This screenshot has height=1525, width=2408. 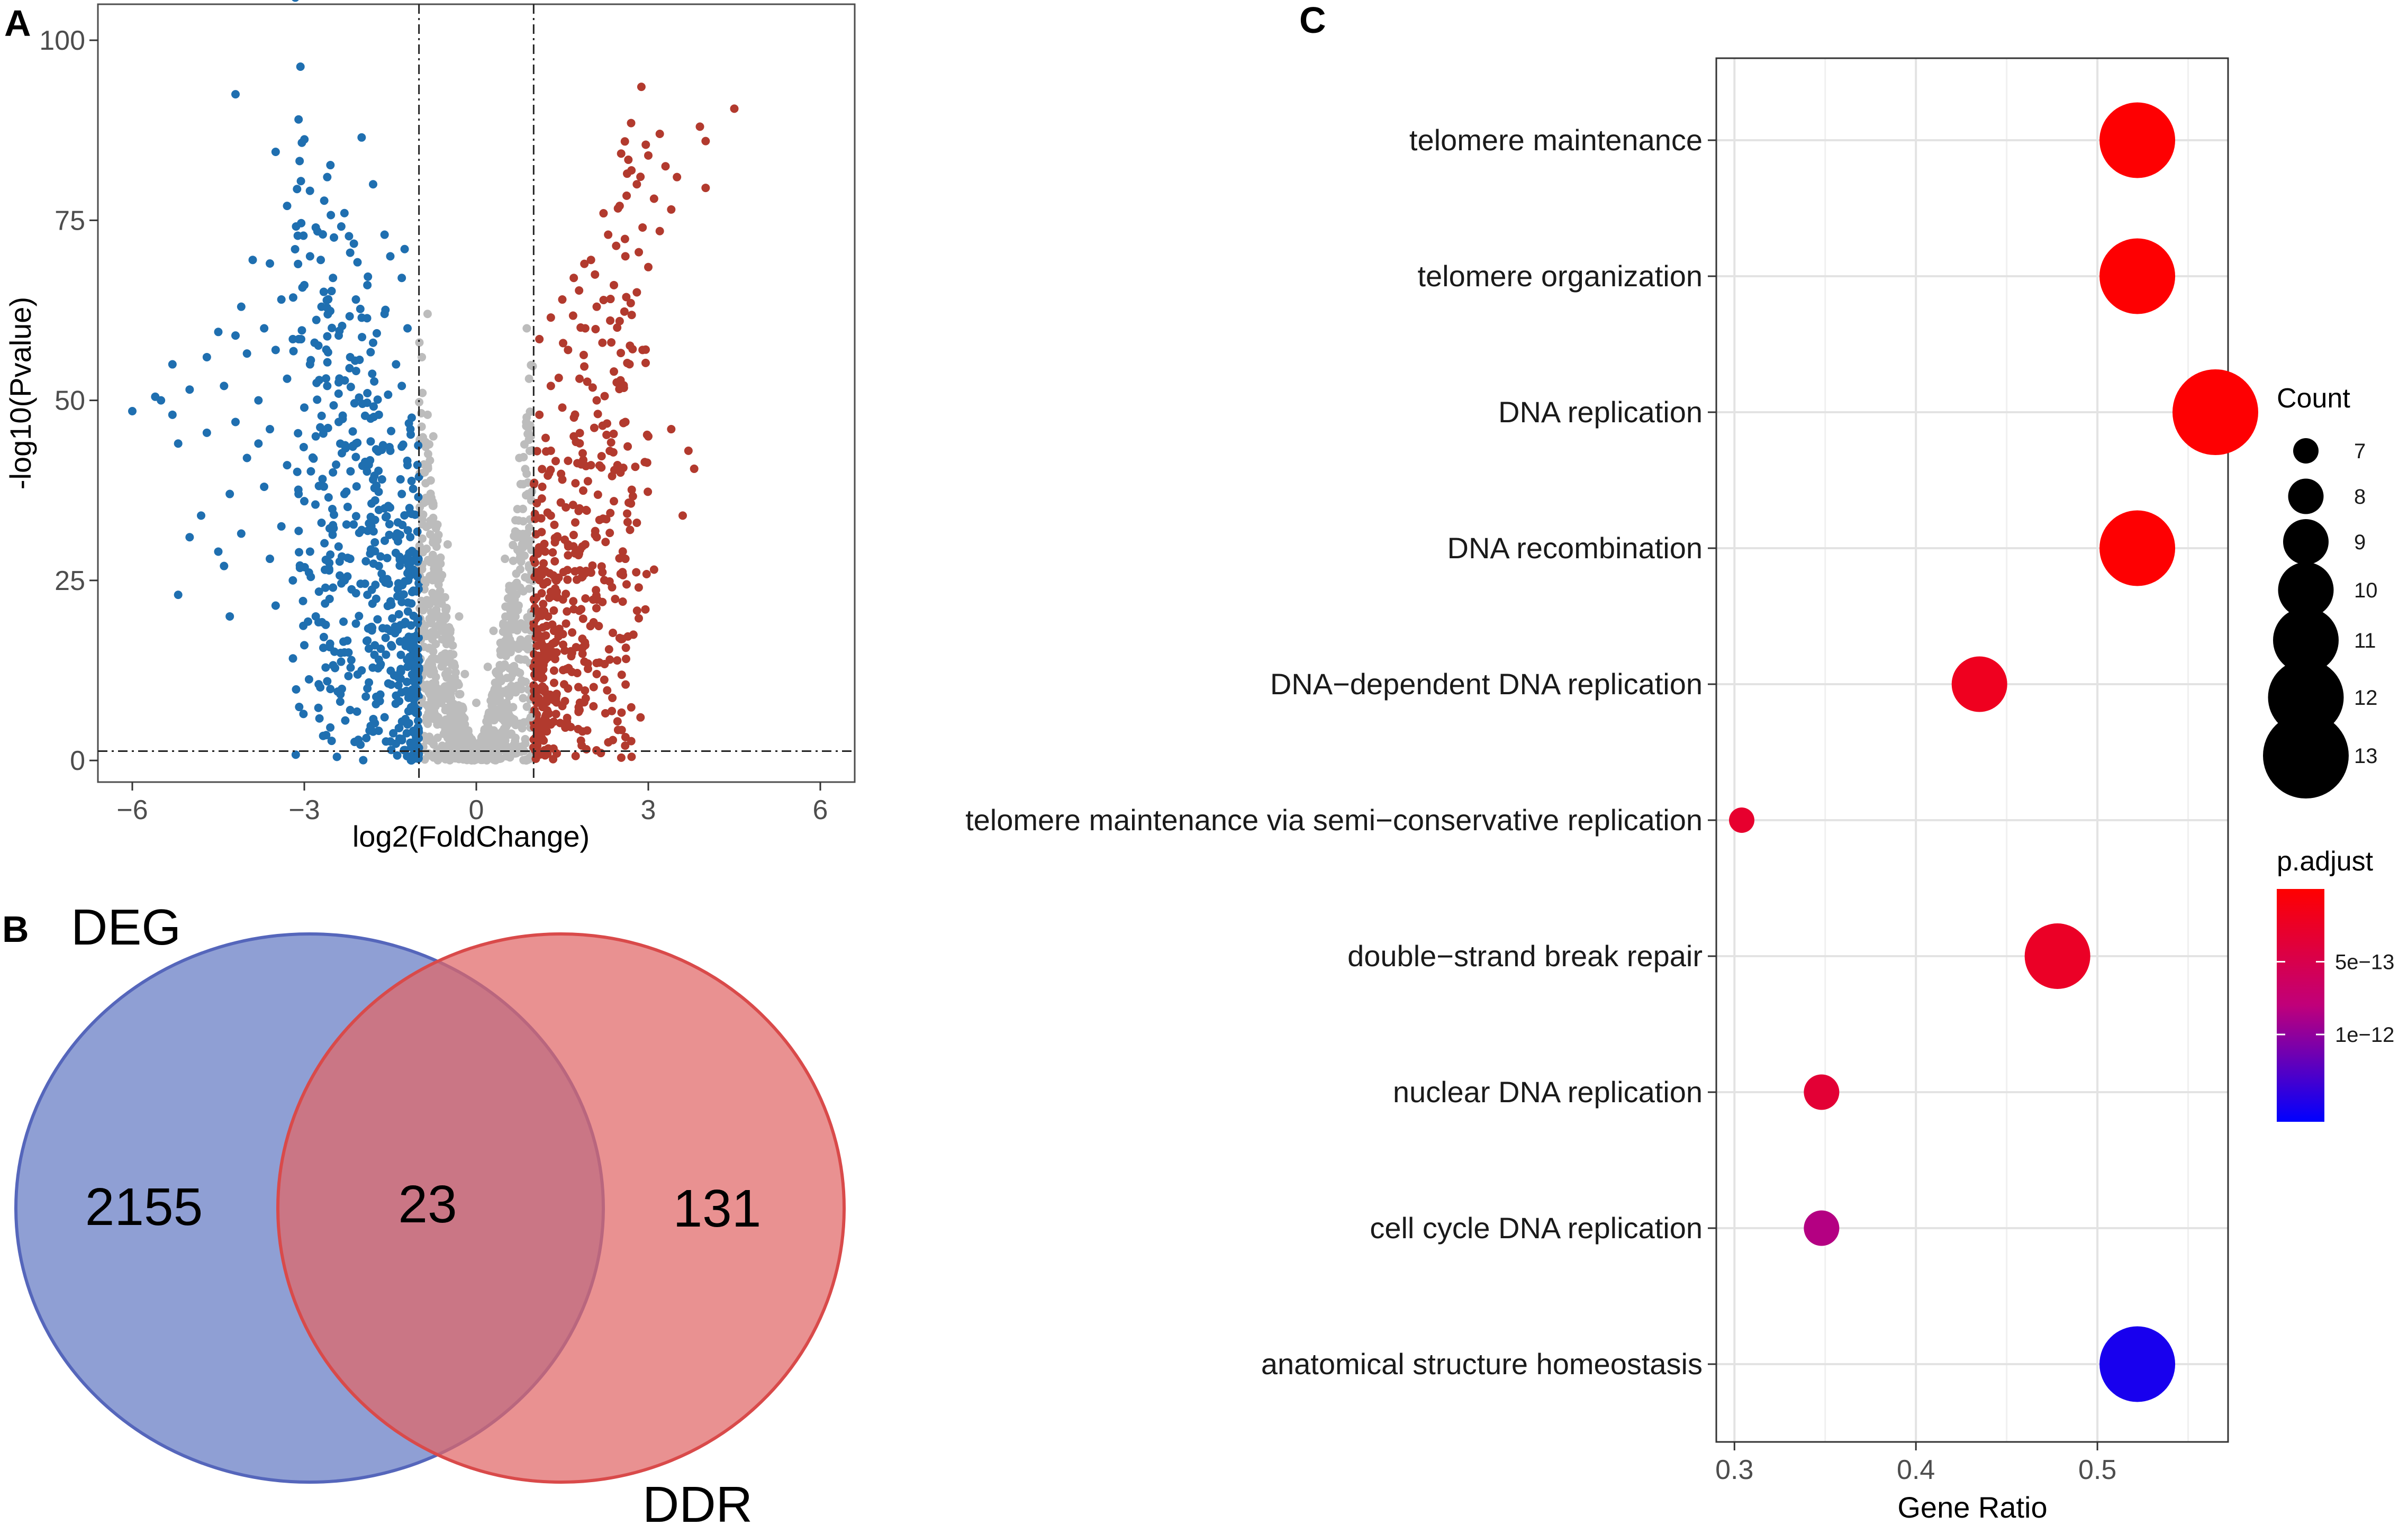 I want to click on count-legend-label: 10, so click(x=2366, y=590).